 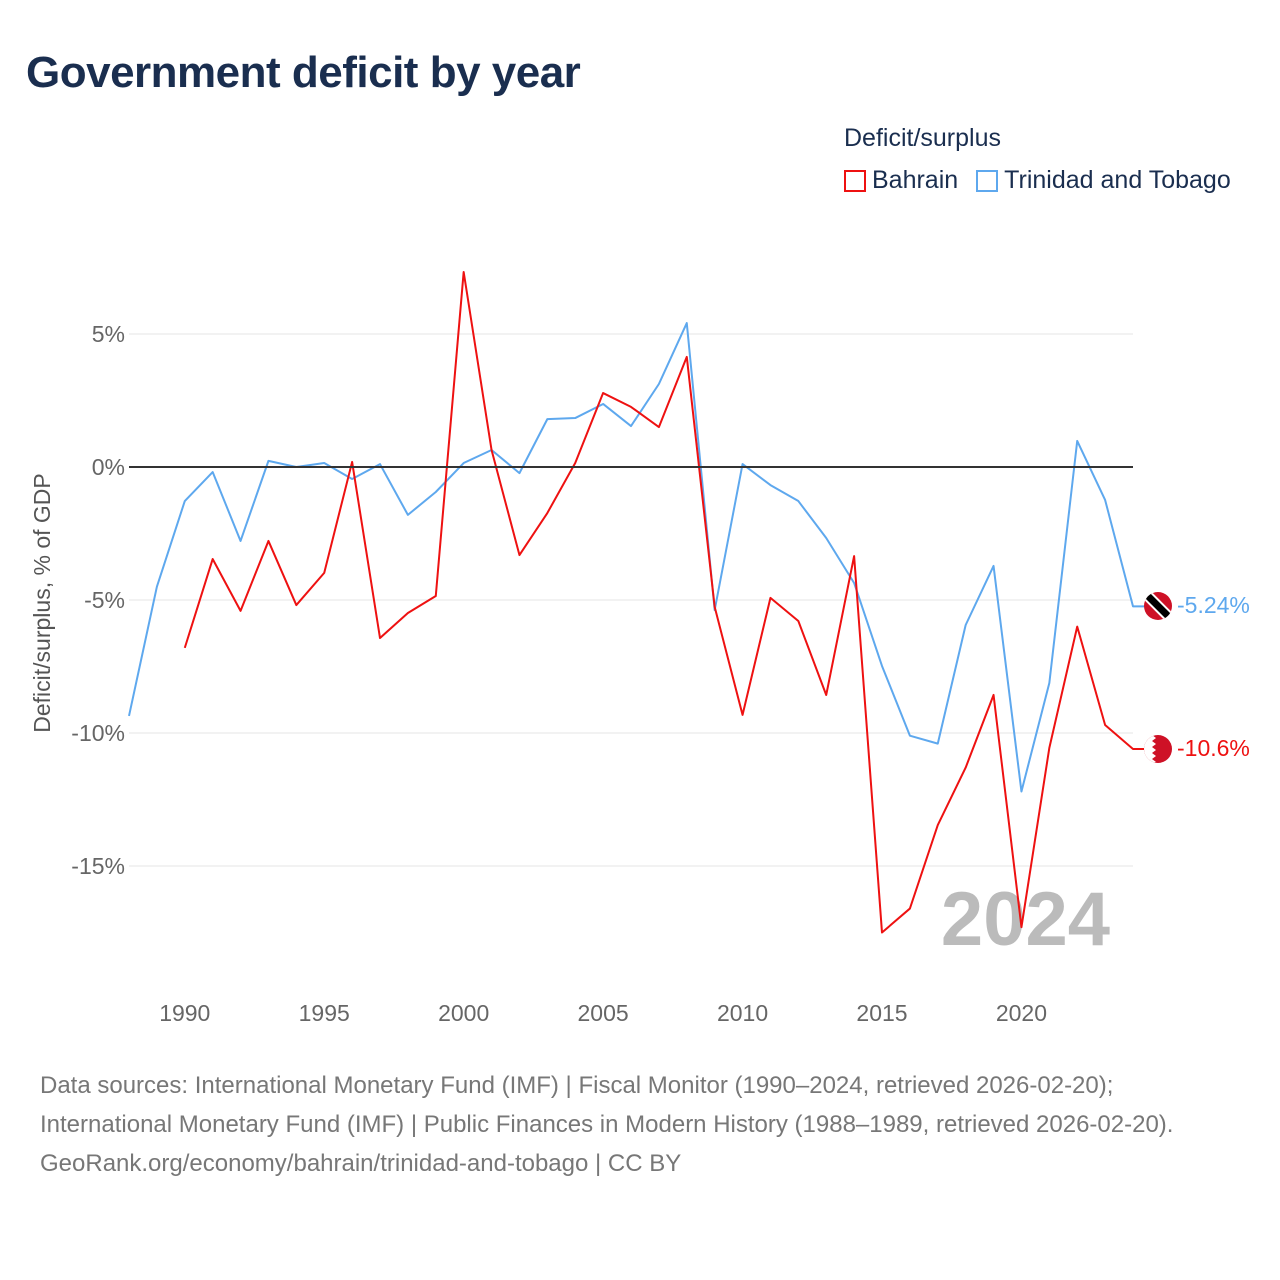 What do you see at coordinates (915, 180) in the screenshot?
I see `legend-label: Bahrain` at bounding box center [915, 180].